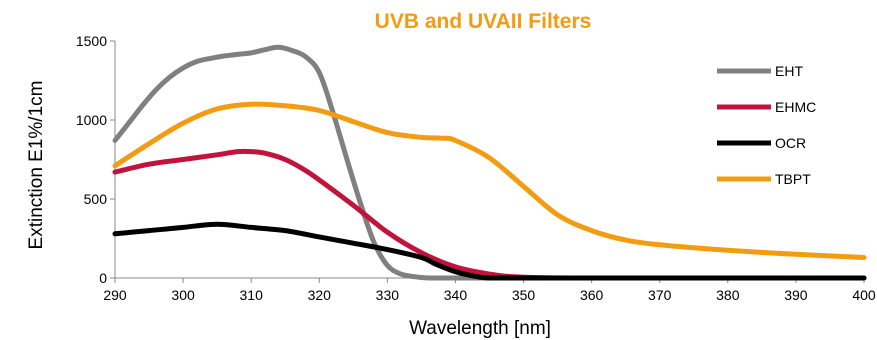  What do you see at coordinates (95, 159) in the screenshot?
I see `y-axis-ticks: 0 500 1000 1500` at bounding box center [95, 159].